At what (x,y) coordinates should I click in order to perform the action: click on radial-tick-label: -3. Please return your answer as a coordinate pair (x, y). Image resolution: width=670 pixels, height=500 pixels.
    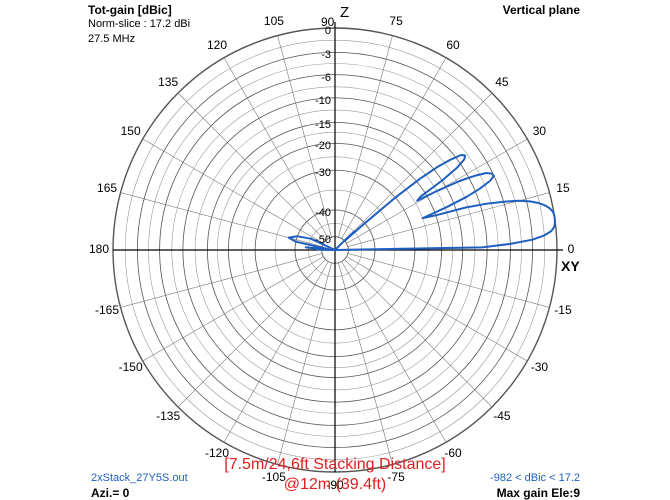
    Looking at the image, I should click on (326, 55).